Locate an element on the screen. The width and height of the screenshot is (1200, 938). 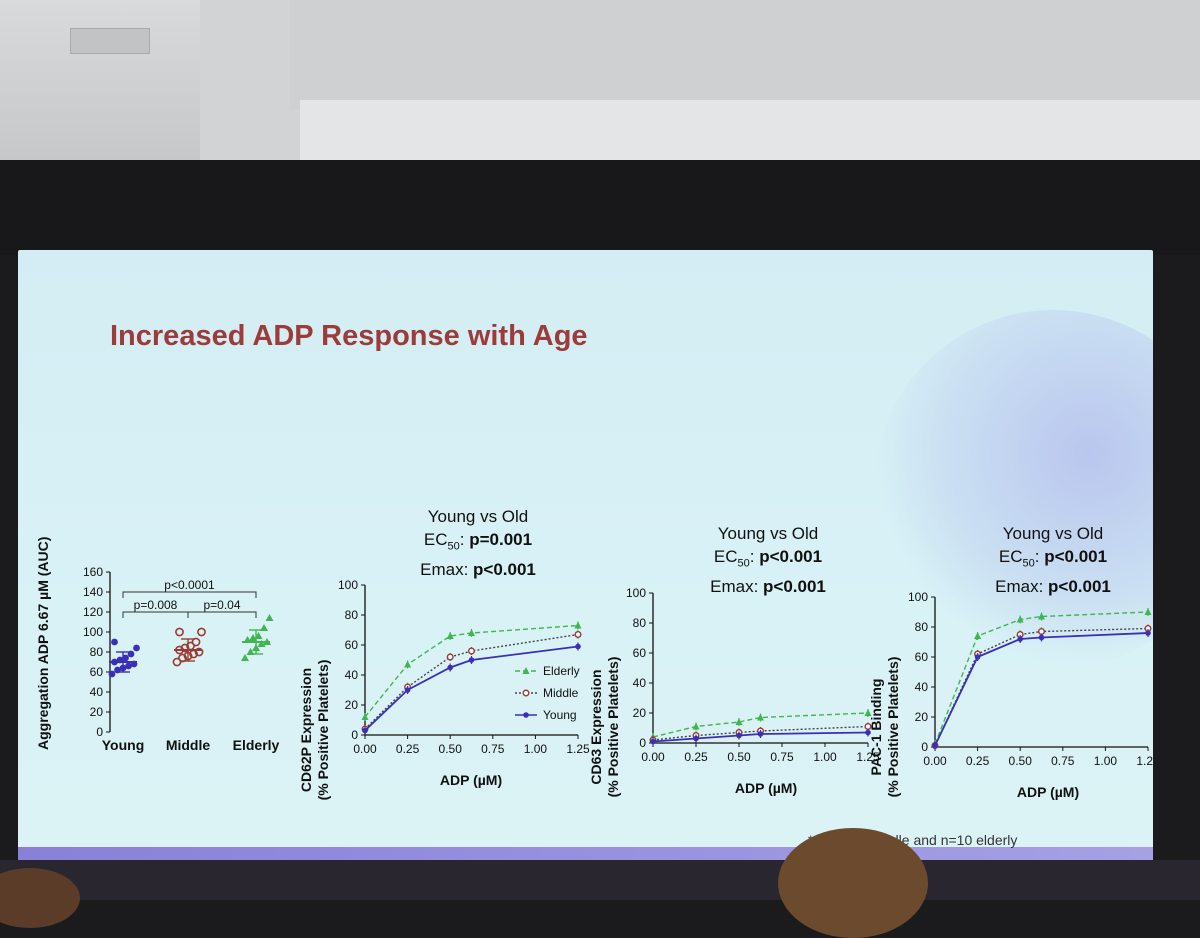
significance-bracket is located at coordinates (222, 614).